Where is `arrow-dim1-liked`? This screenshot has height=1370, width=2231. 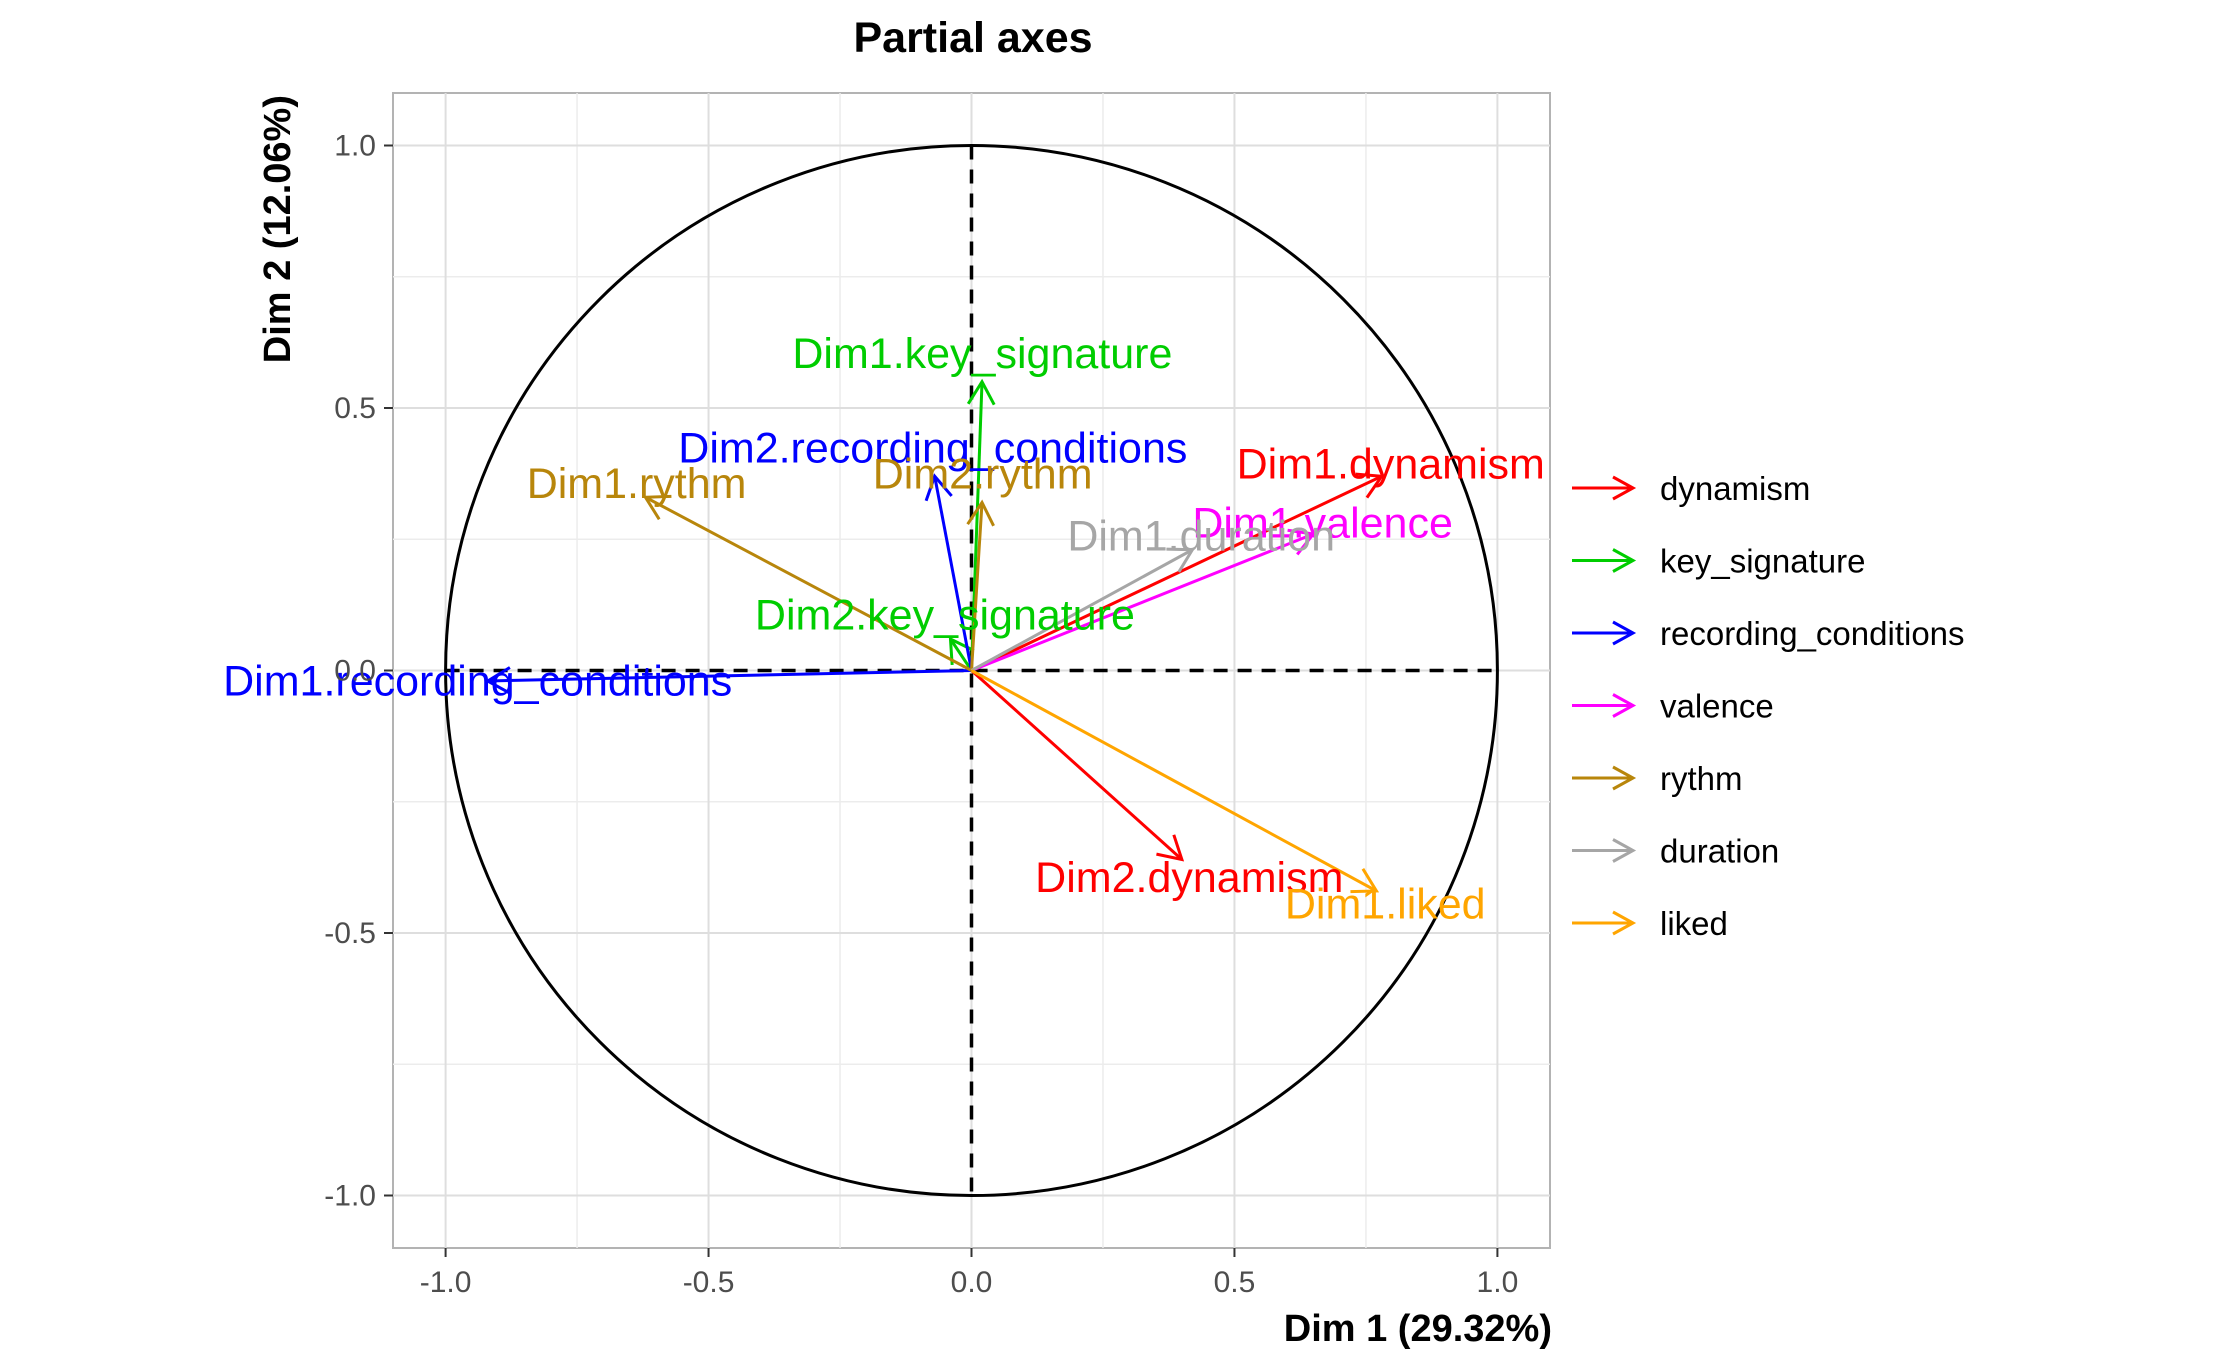 arrow-dim1-liked is located at coordinates (1175, 781).